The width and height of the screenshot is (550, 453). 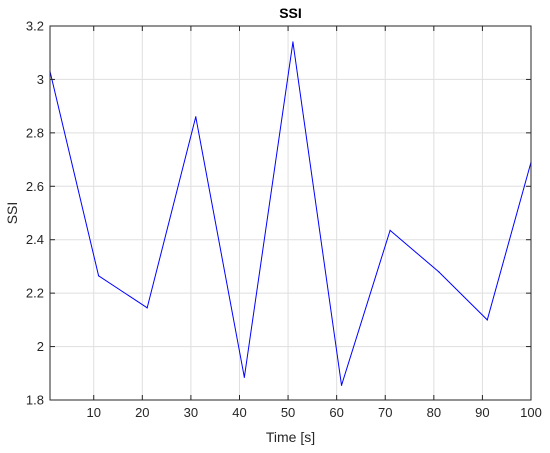 I want to click on y-tick-label: 2.2, so click(x=35, y=293).